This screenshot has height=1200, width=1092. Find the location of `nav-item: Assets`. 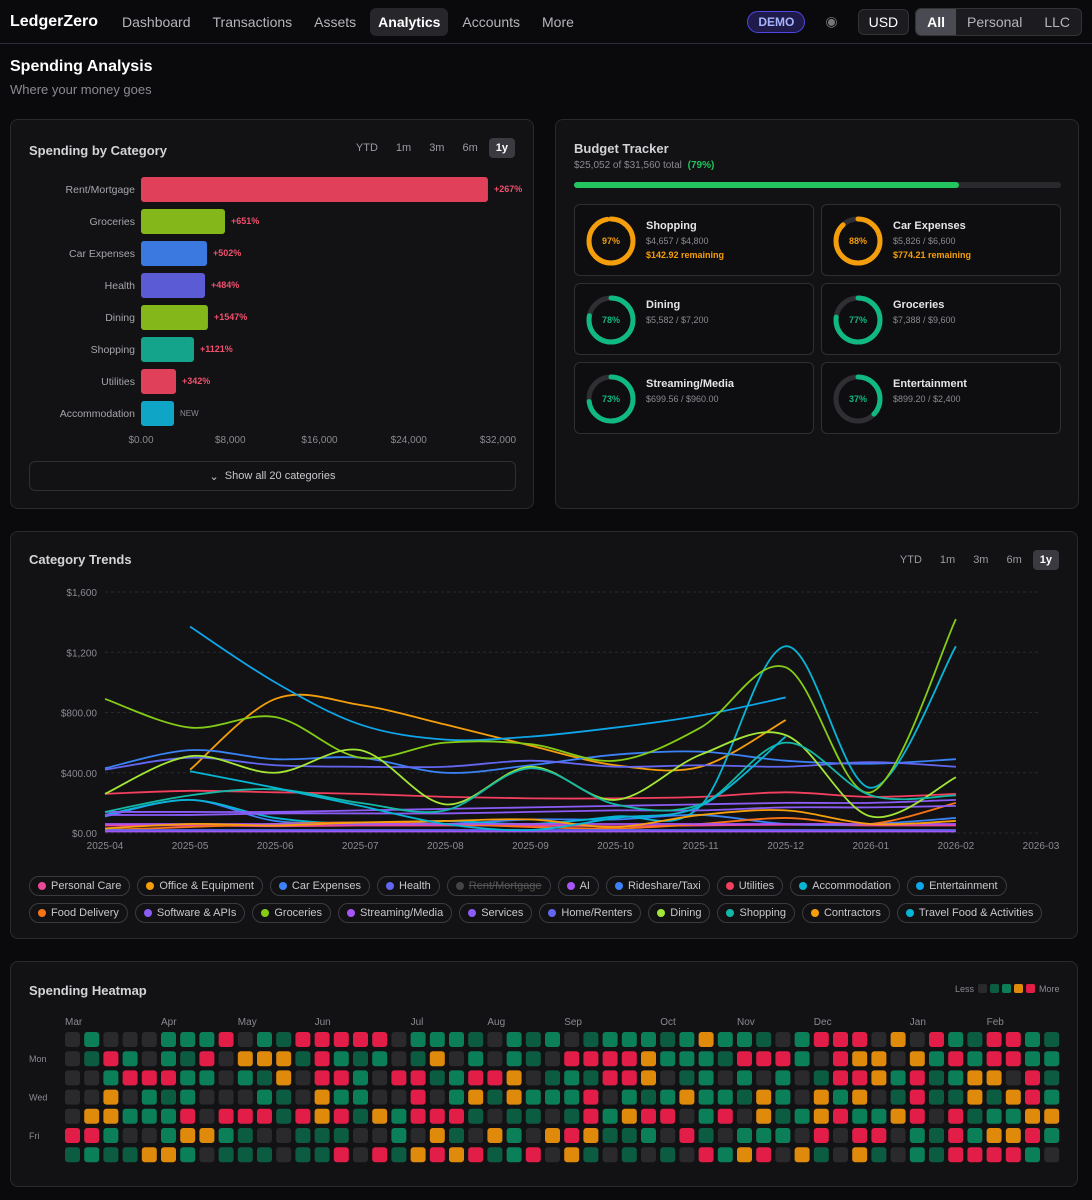

nav-item: Assets is located at coordinates (335, 21).